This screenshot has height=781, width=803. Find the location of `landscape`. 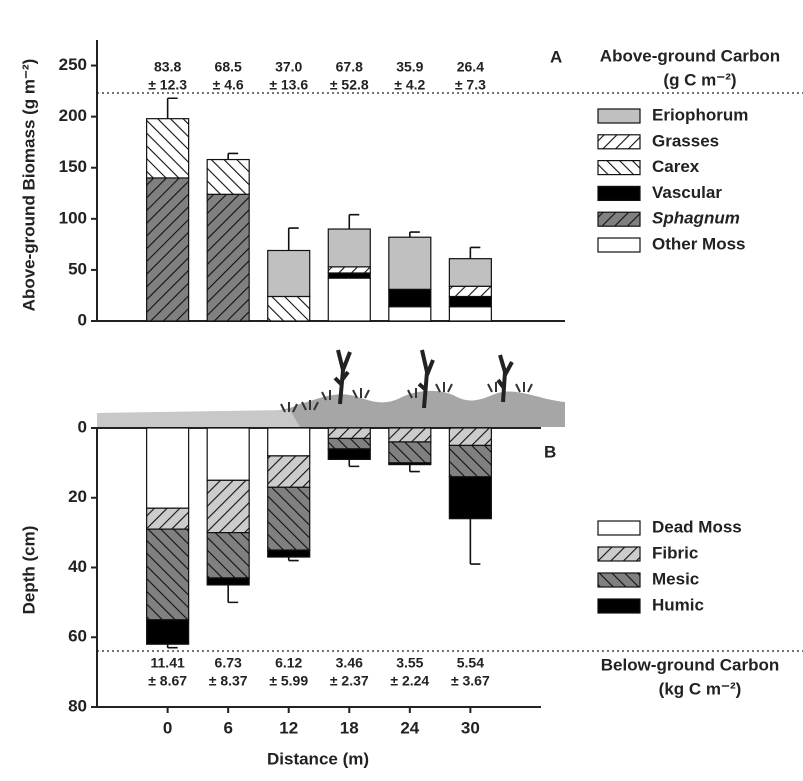

landscape is located at coordinates (331, 388).